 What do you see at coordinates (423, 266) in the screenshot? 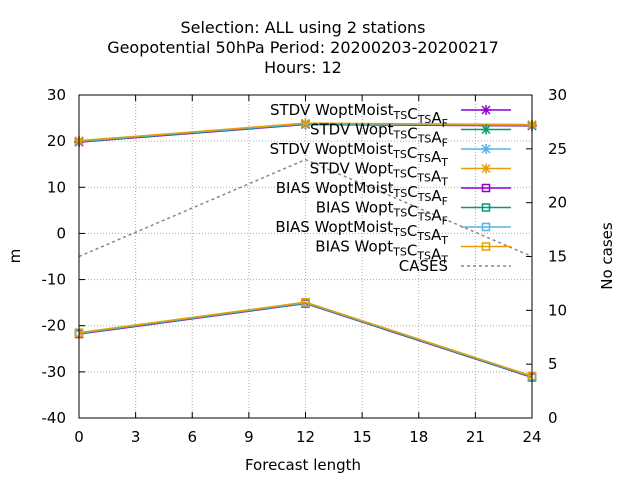
I see `legend-label: CASES` at bounding box center [423, 266].